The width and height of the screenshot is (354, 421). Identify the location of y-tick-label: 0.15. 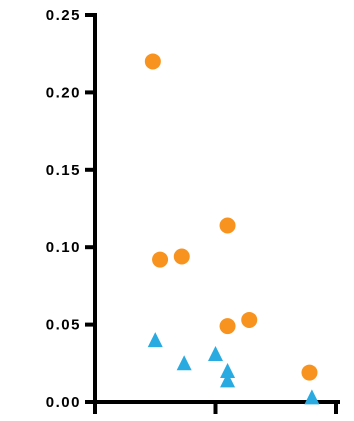
(63, 170).